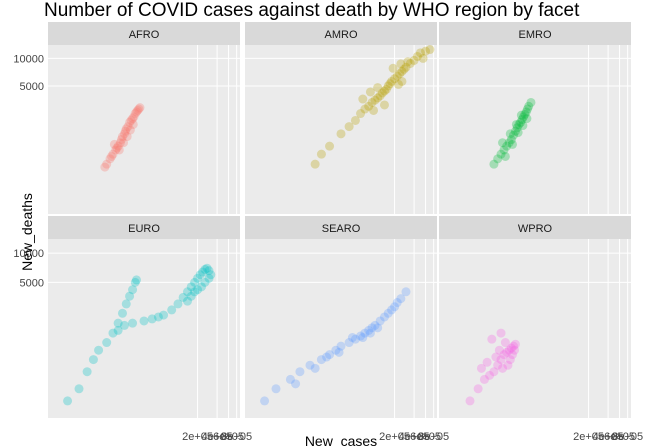 The height and width of the screenshot is (446, 648). I want to click on facet-emro: EMRO, so click(535, 118).